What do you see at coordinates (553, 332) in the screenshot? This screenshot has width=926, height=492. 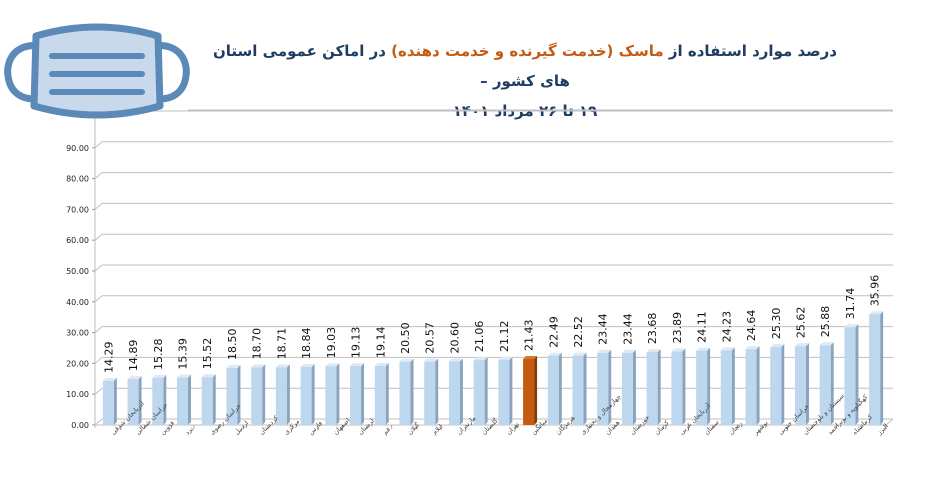 I see `value-label: 22.49` at bounding box center [553, 332].